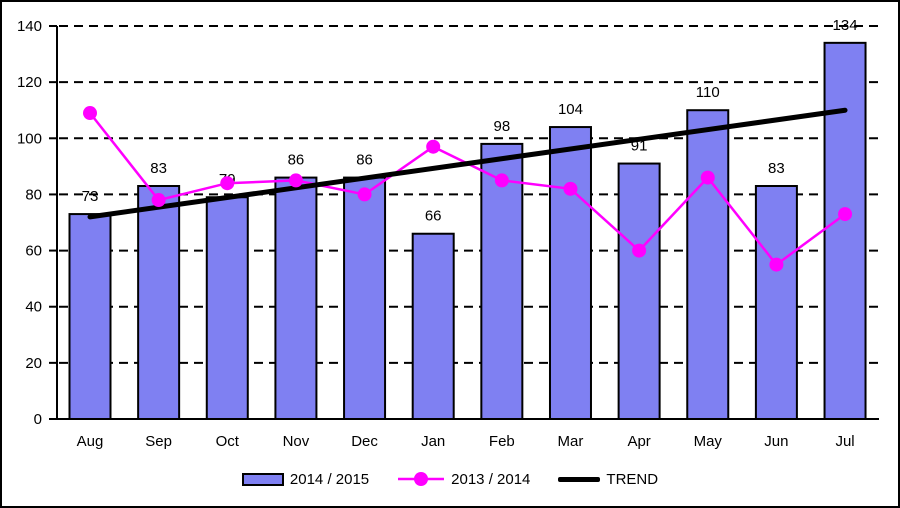 This screenshot has height=508, width=900. What do you see at coordinates (632, 479) in the screenshot?
I see `legend-label-trend: TREND` at bounding box center [632, 479].